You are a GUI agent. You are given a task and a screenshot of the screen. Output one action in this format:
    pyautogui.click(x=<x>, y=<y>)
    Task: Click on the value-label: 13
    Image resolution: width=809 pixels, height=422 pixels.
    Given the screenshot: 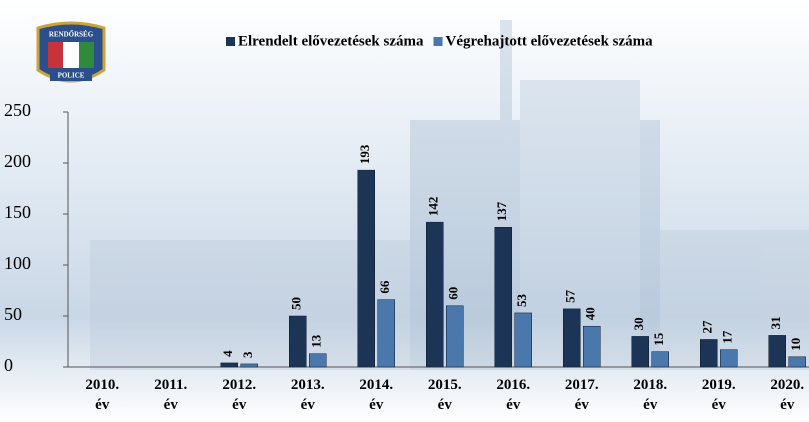 What is the action you would take?
    pyautogui.click(x=316, y=341)
    